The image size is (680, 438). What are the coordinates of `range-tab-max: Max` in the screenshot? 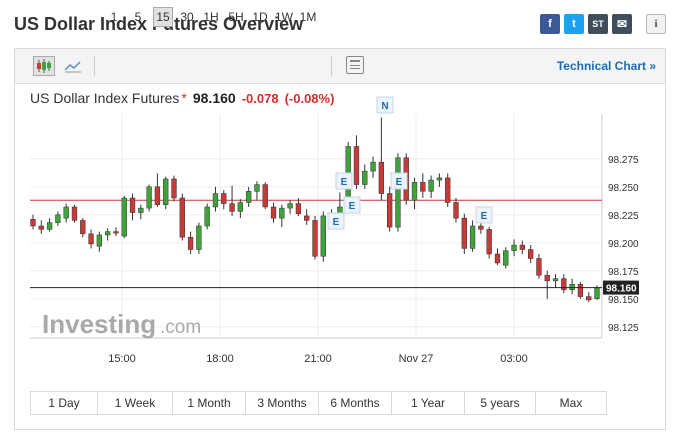 It's located at (571, 403).